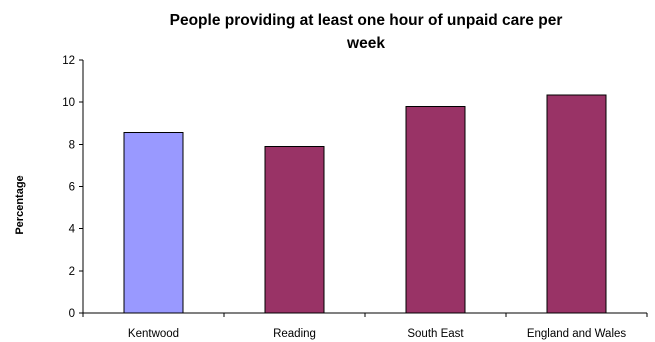 The height and width of the screenshot is (342, 655). I want to click on y-tick-label: 4, so click(72, 230).